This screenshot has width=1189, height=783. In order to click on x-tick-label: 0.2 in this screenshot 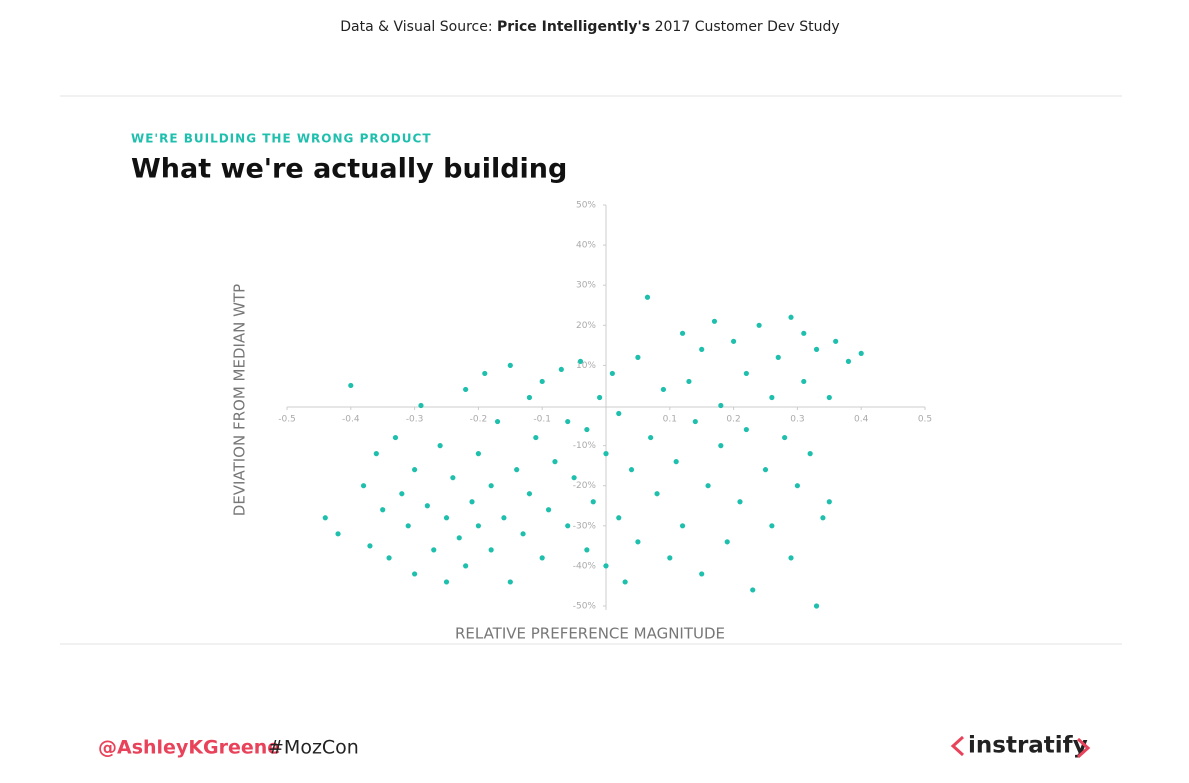, I will do `click(733, 420)`.